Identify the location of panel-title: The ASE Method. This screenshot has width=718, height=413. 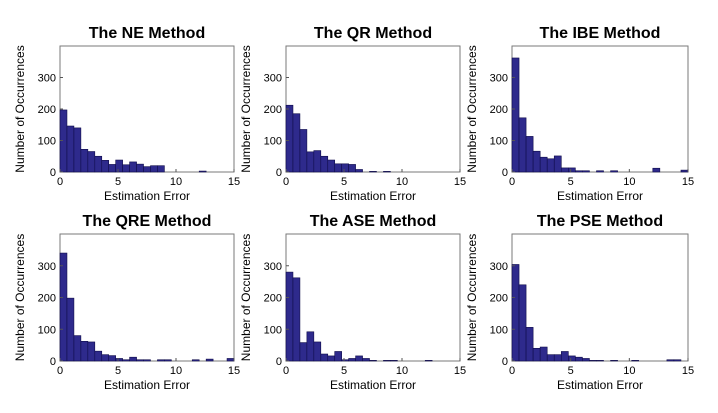
(373, 221).